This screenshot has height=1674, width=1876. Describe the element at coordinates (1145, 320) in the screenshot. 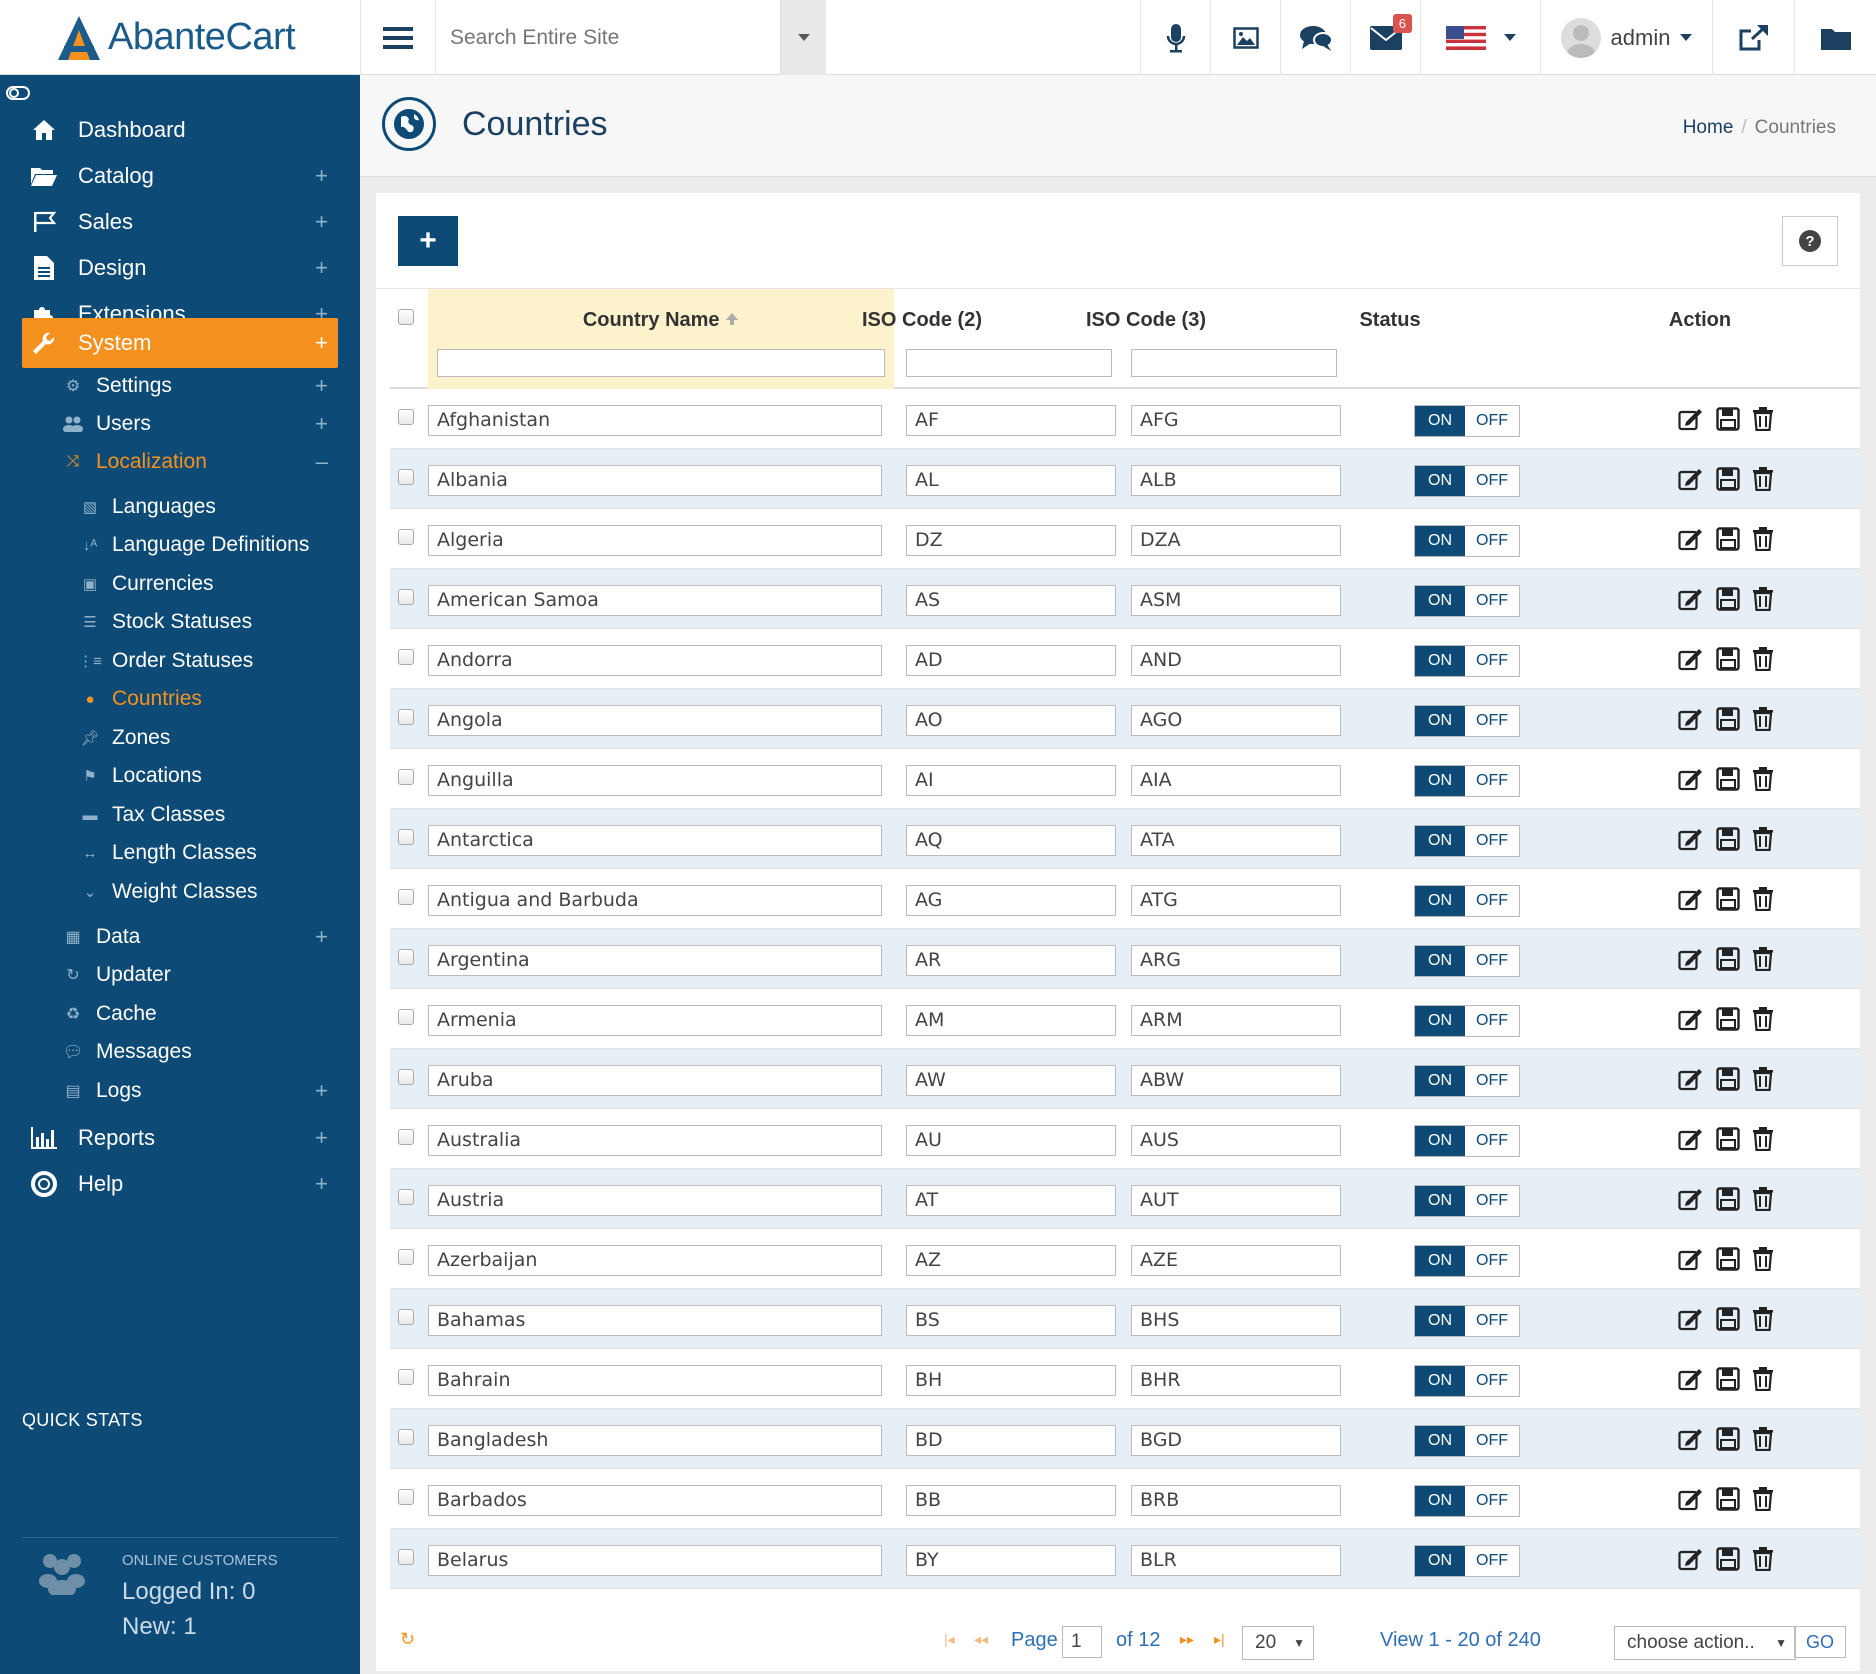

I see `column-header-iso3: ISO Code (3)` at that location.